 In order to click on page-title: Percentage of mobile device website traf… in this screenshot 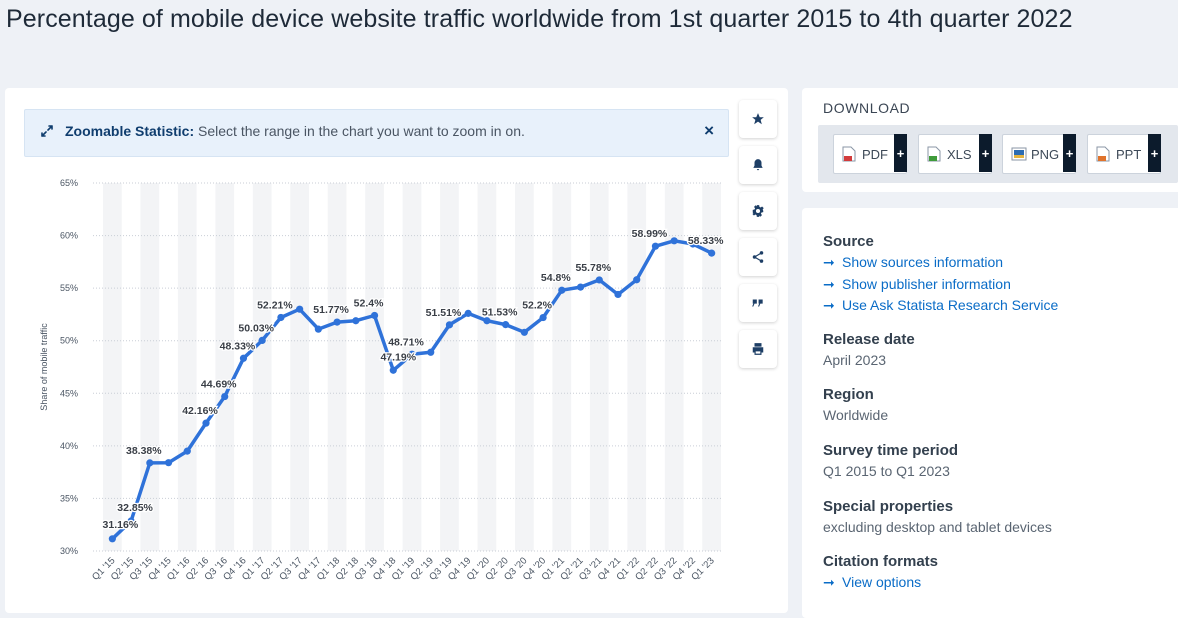, I will do `click(539, 19)`.